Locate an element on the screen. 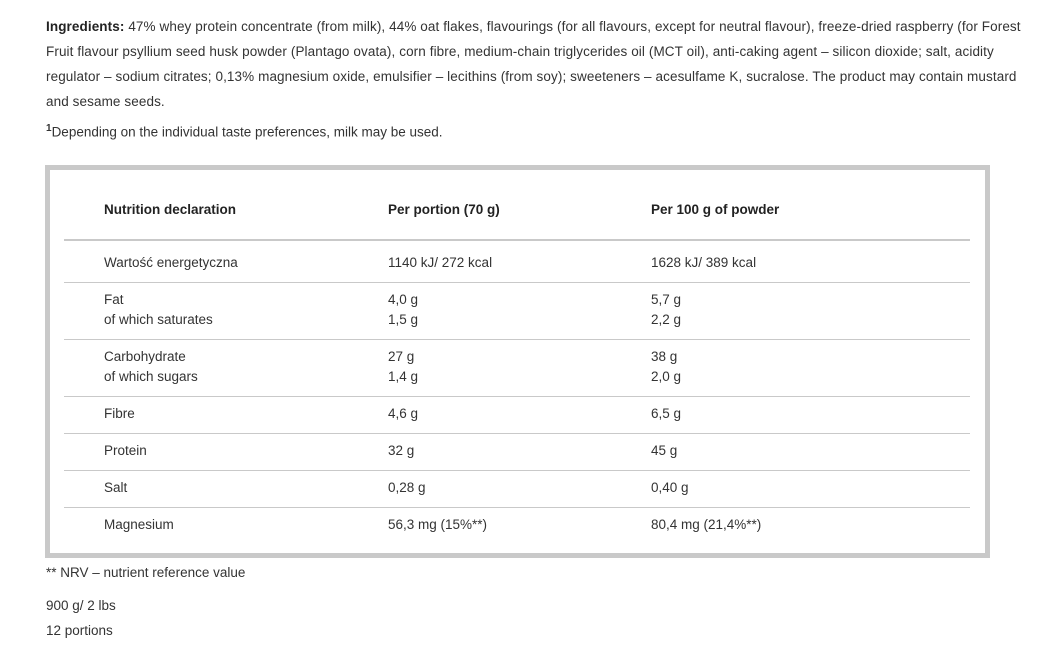 The height and width of the screenshot is (646, 1056). row-per100-cell: 0,40 g is located at coordinates (670, 488).